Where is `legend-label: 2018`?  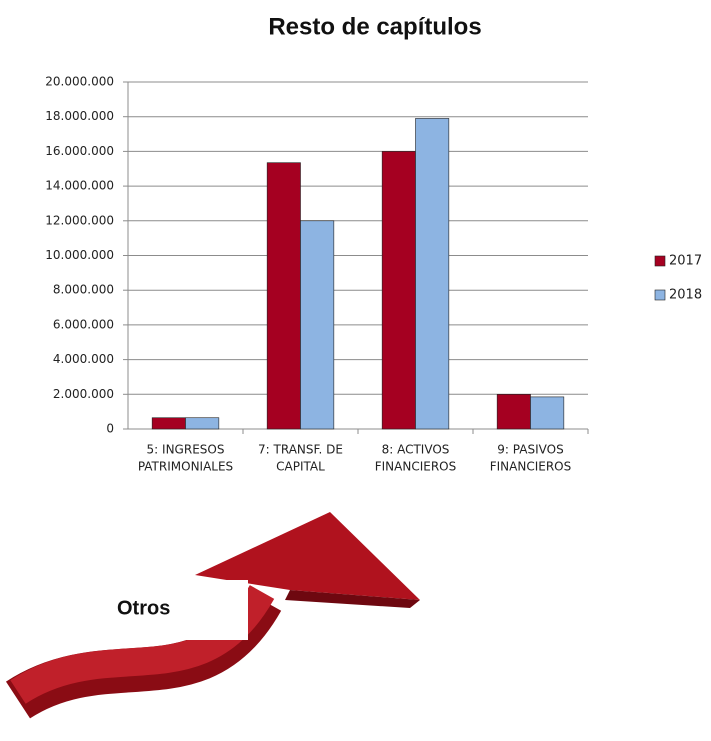 legend-label: 2018 is located at coordinates (685, 295).